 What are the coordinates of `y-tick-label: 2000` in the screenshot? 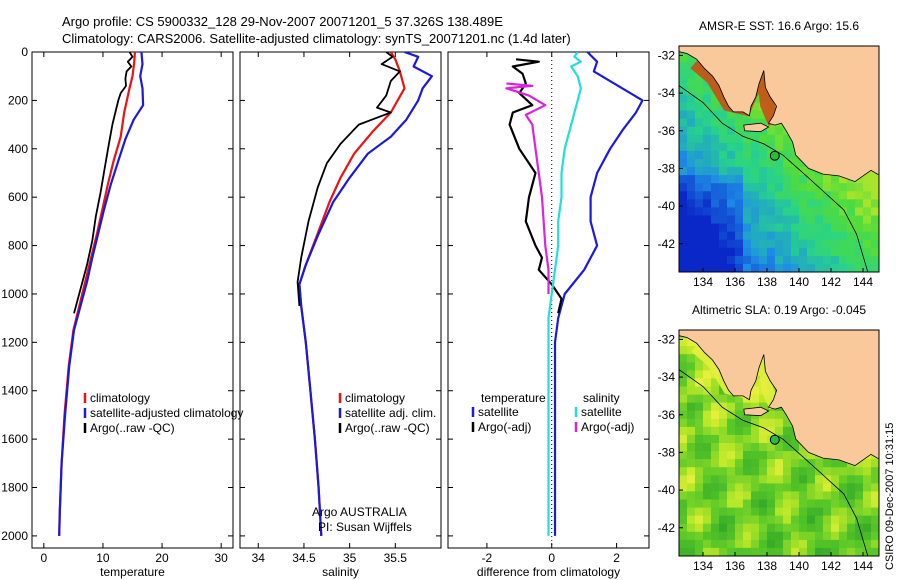 It's located at (14, 536).